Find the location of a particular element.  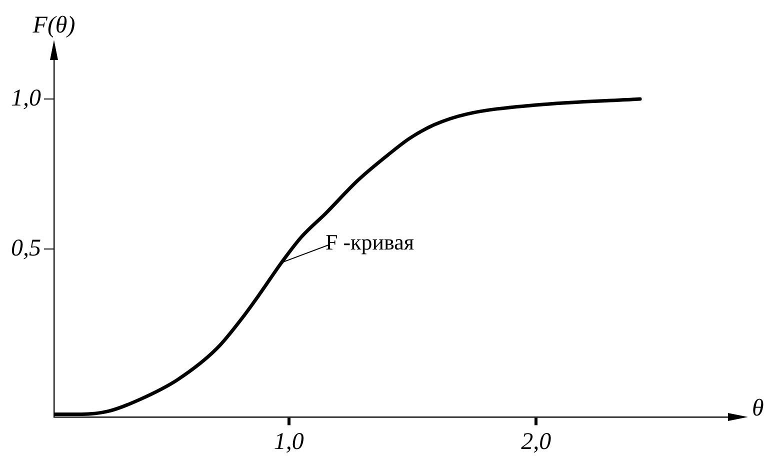

y-axis-title: F(θ) is located at coordinates (54, 25).